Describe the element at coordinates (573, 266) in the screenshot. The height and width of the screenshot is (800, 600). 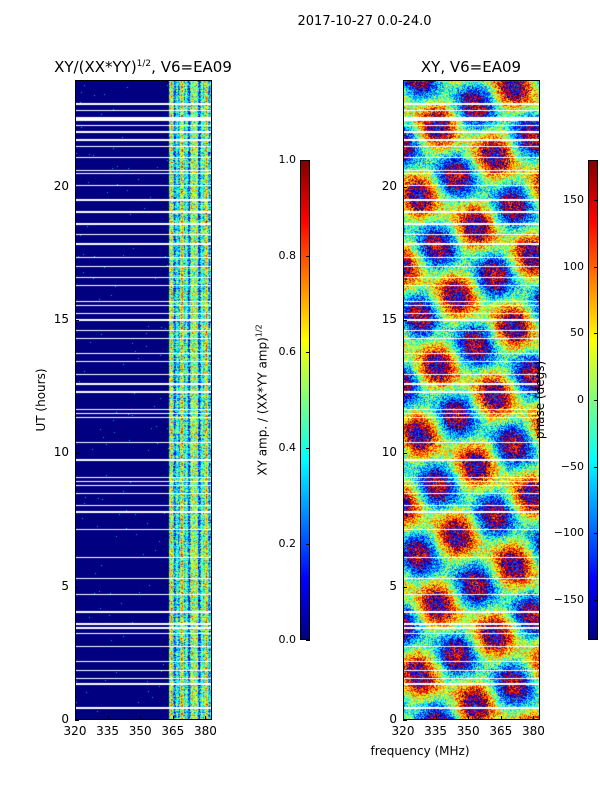
I see `phase-colorbar-tick-label: 100` at that location.